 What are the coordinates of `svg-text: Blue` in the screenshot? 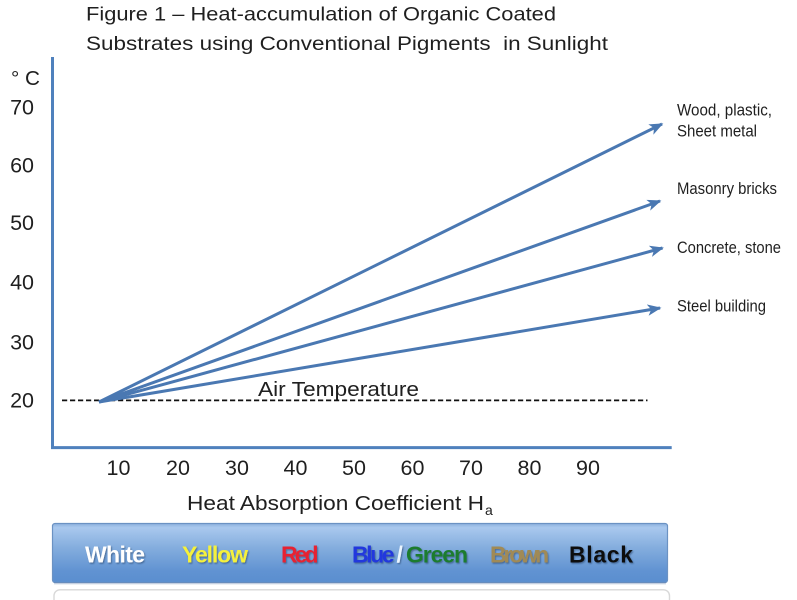 It's located at (373, 555).